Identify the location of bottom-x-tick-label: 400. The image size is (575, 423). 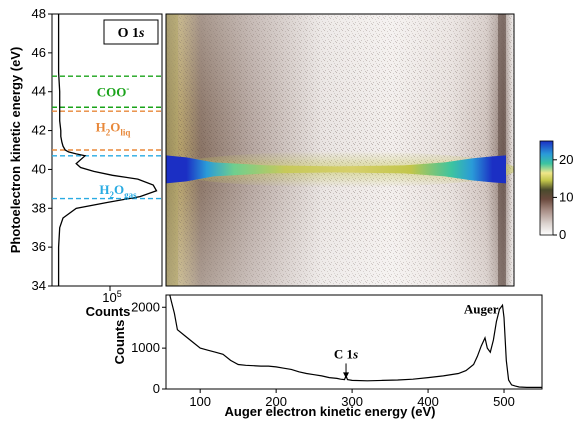
(428, 401).